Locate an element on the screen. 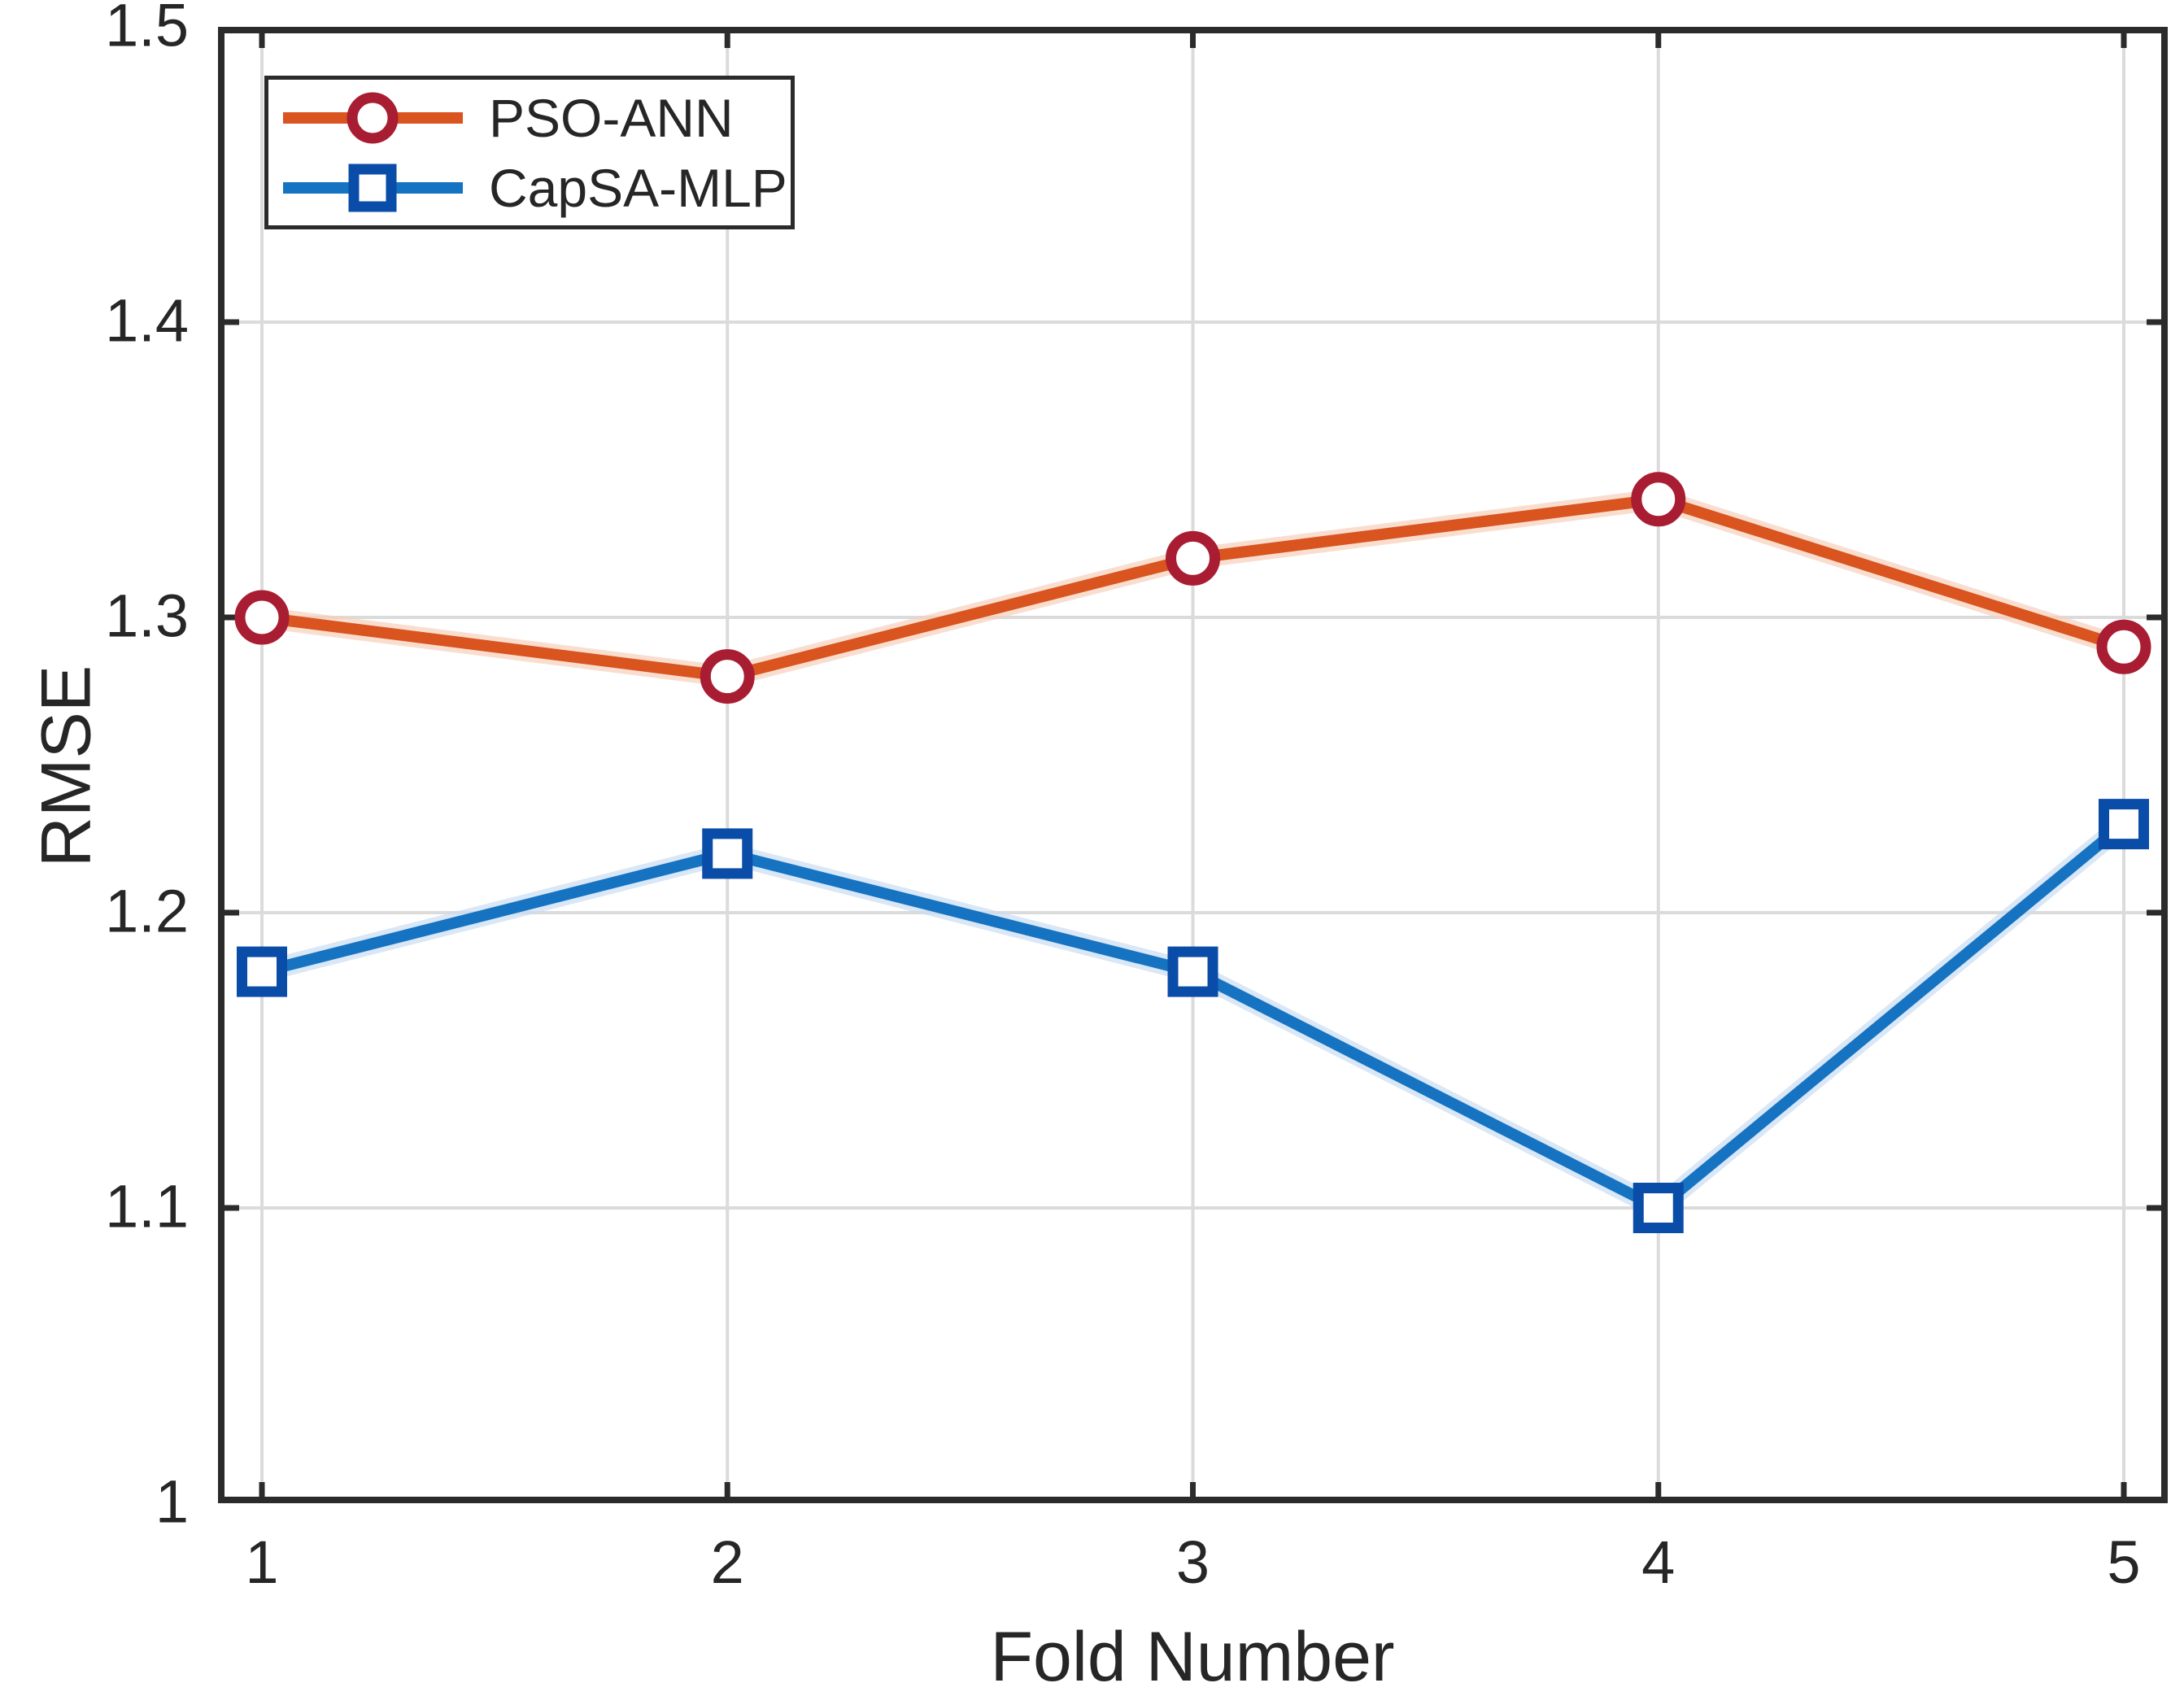 This screenshot has width=2184, height=1696. x-tick-label: 5 is located at coordinates (2124, 1562).